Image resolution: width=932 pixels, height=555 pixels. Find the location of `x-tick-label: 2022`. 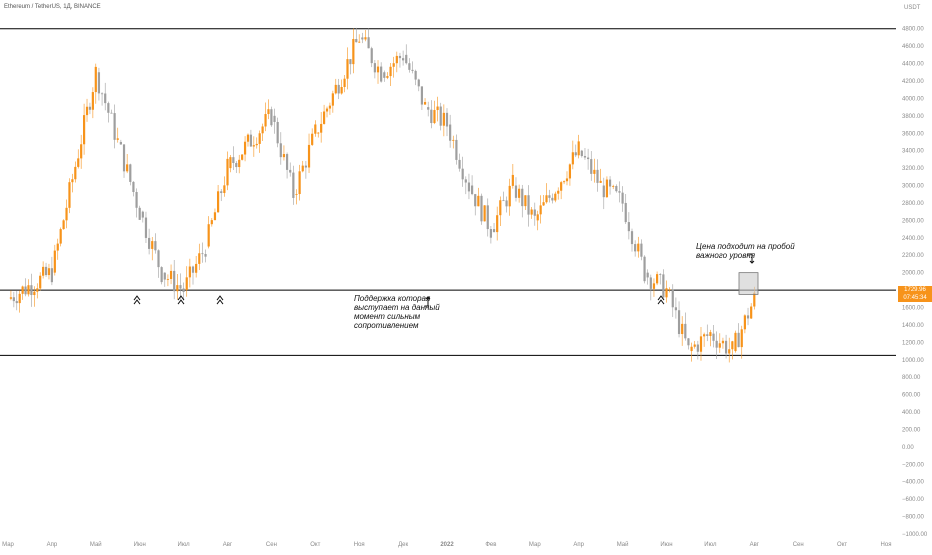

x-tick-label: 2022 is located at coordinates (447, 545).